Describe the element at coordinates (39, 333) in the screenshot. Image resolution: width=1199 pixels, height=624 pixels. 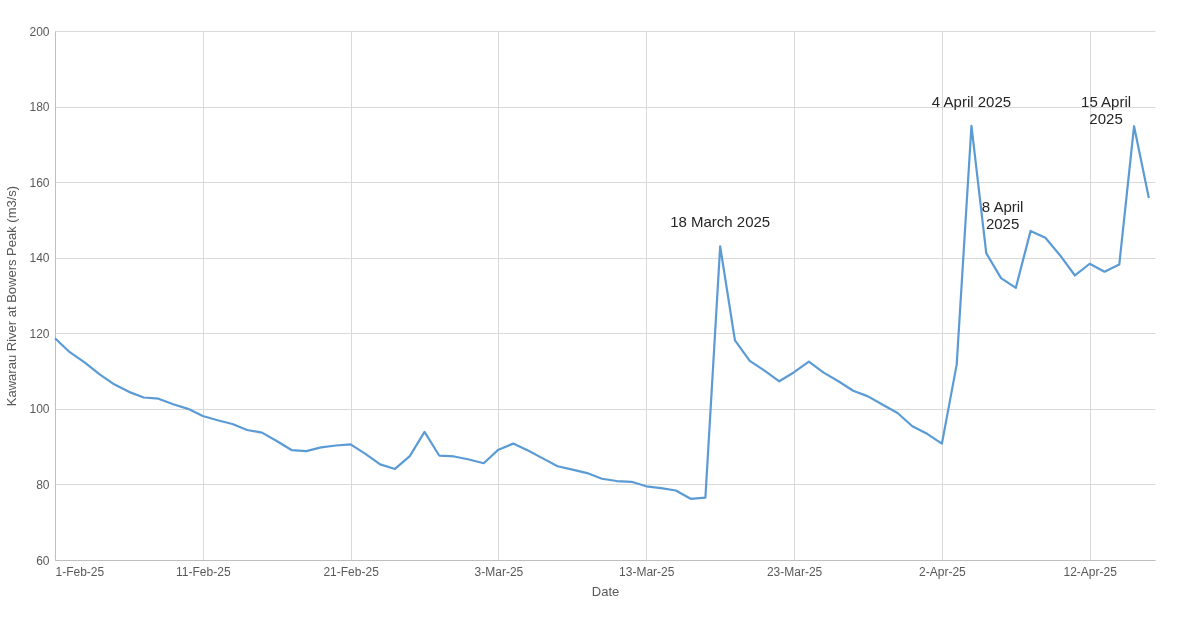
I see `y-tick-label: 120` at that location.